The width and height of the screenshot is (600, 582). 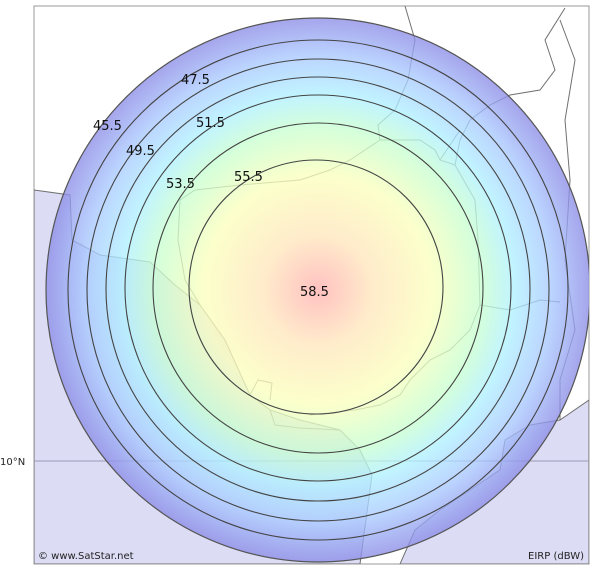 I want to click on contour-label-47-5: 47.5, so click(x=195, y=80).